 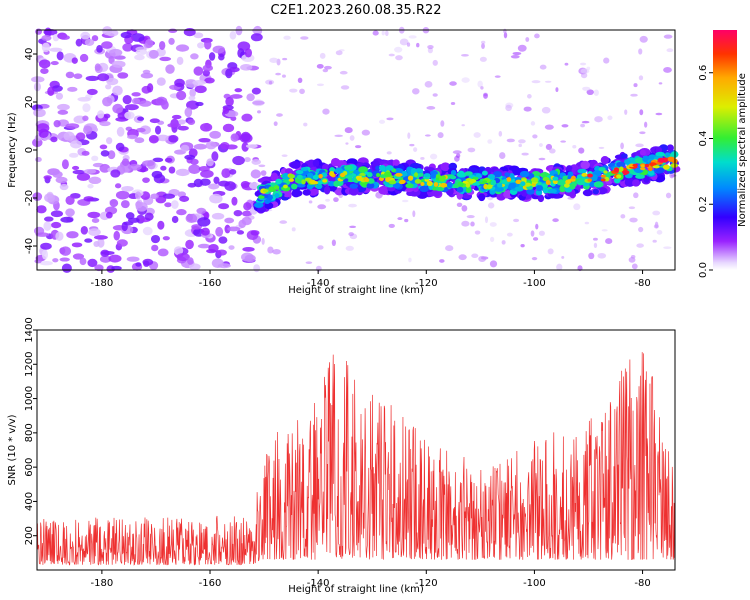 I want to click on x-tick-label: -100, so click(x=534, y=583).